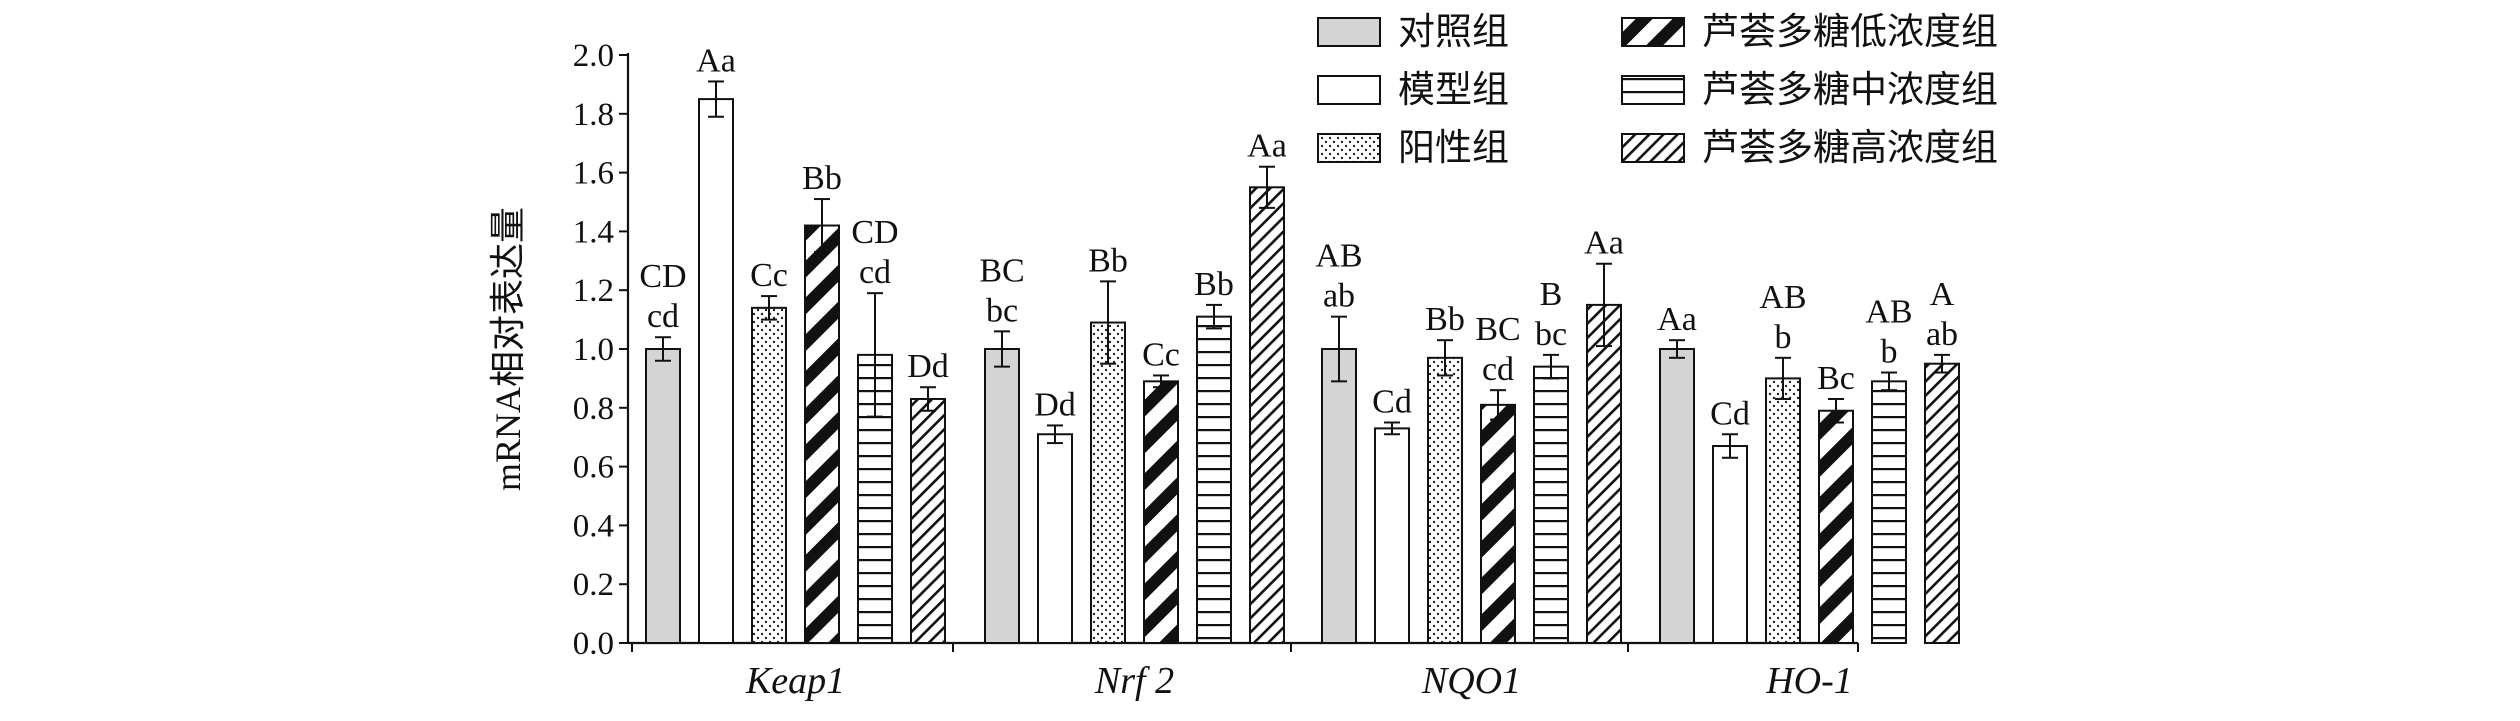 The image size is (2520, 721). I want to click on y-tick-label: 0.6, so click(593, 468).